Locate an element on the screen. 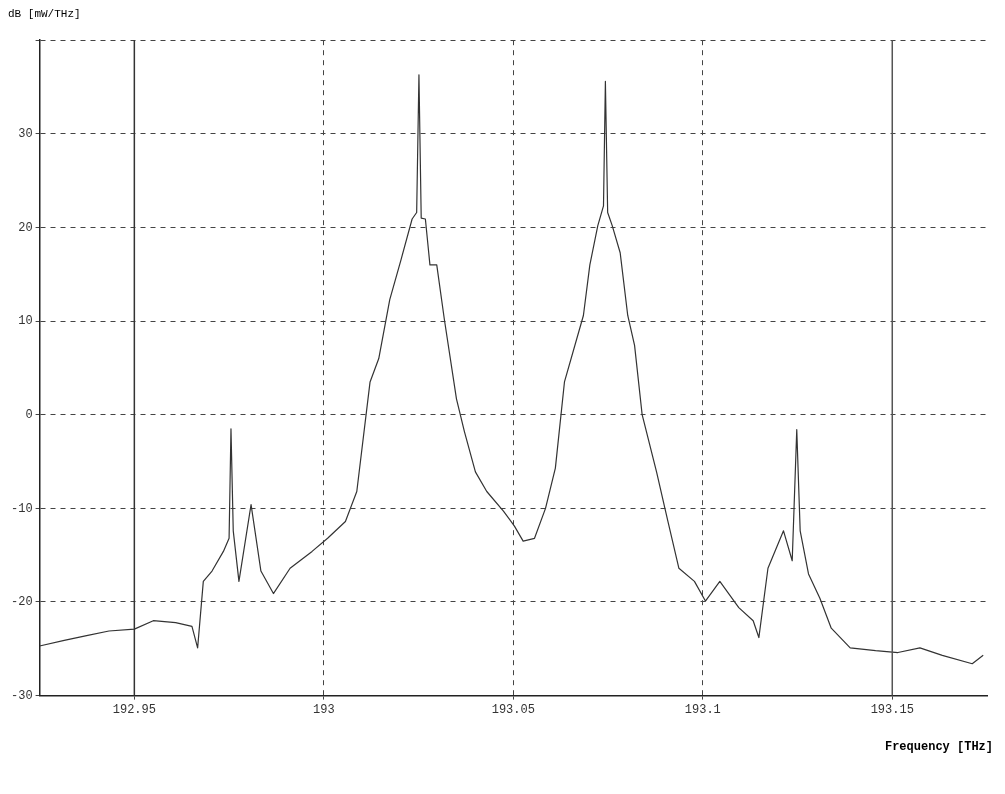 This screenshot has height=794, width=1005. x-tick-label: 193.1 is located at coordinates (702, 709).